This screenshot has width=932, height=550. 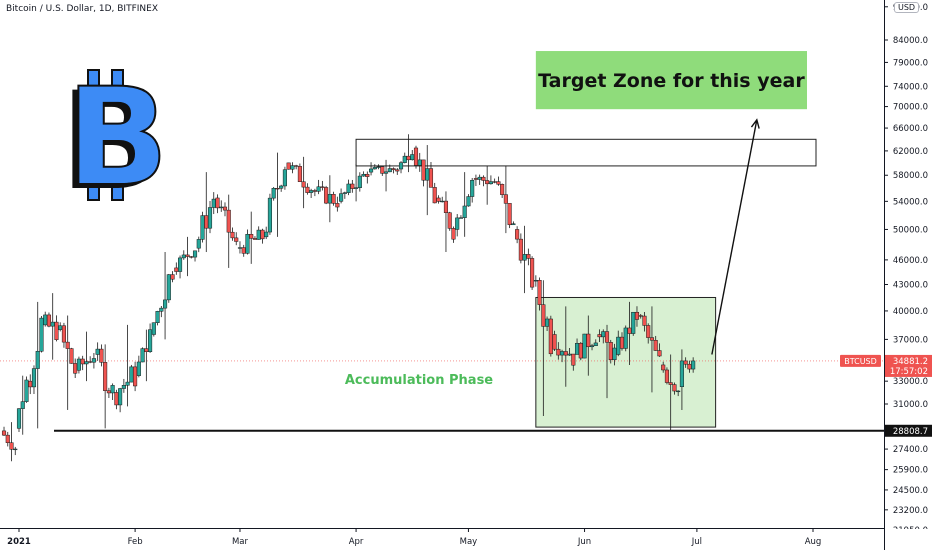 I want to click on last-price-label, so click(x=908, y=365).